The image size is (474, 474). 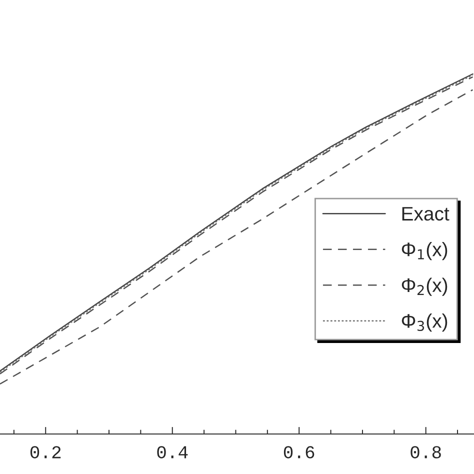 I want to click on legend-label: Φ$_{1}$(x), so click(x=425, y=251).